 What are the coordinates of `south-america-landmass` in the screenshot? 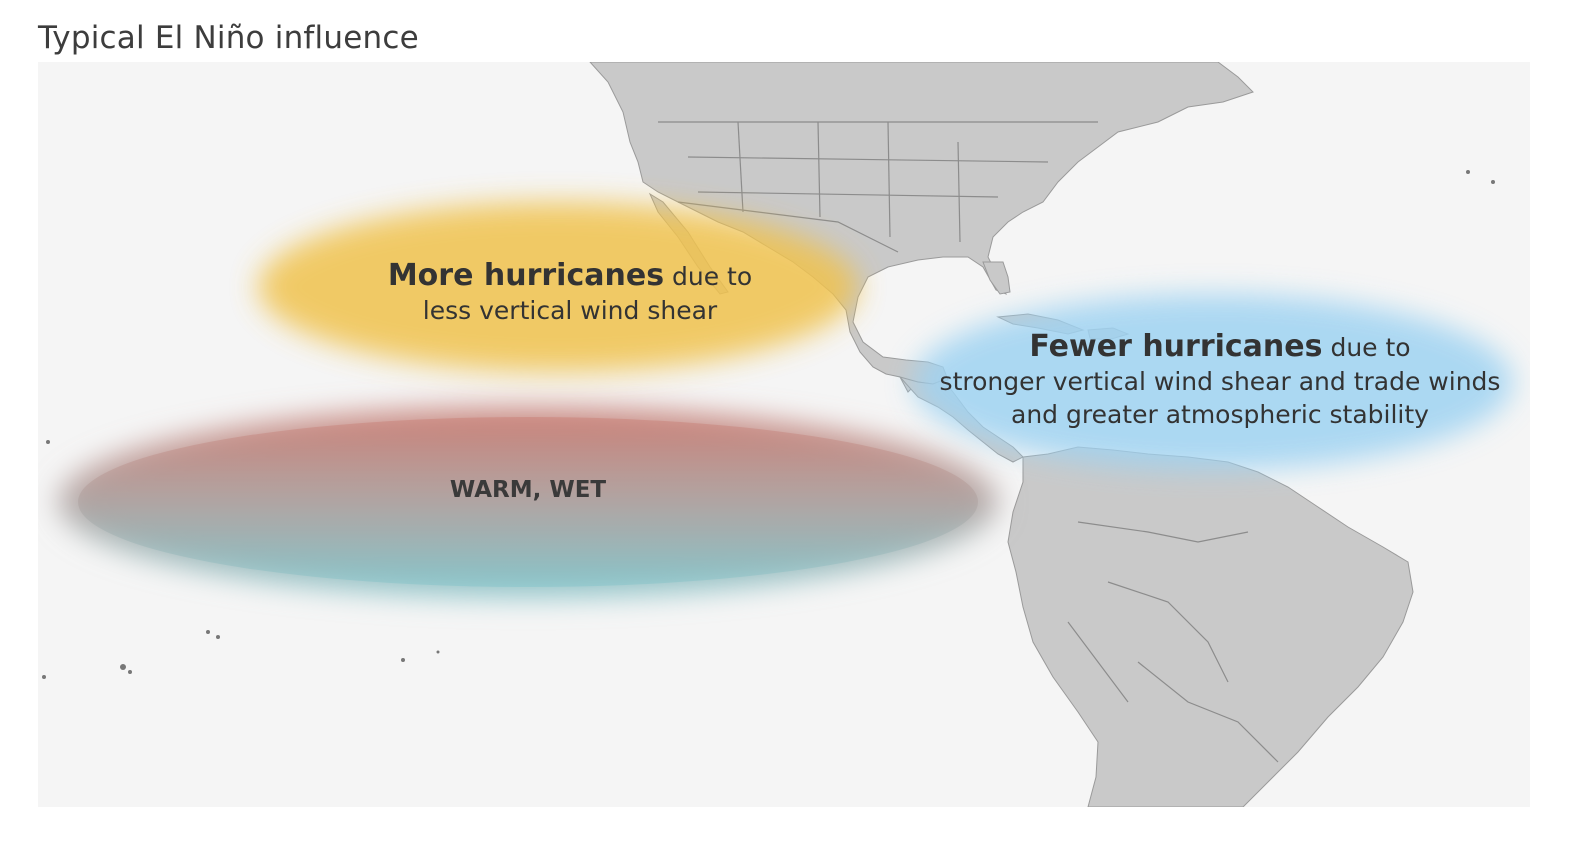 It's located at (1210, 626).